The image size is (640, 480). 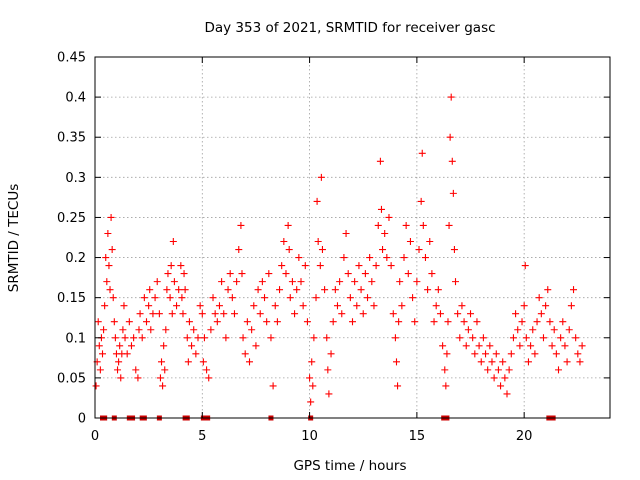 What do you see at coordinates (202, 436) in the screenshot?
I see `x-tick-label: 5` at bounding box center [202, 436].